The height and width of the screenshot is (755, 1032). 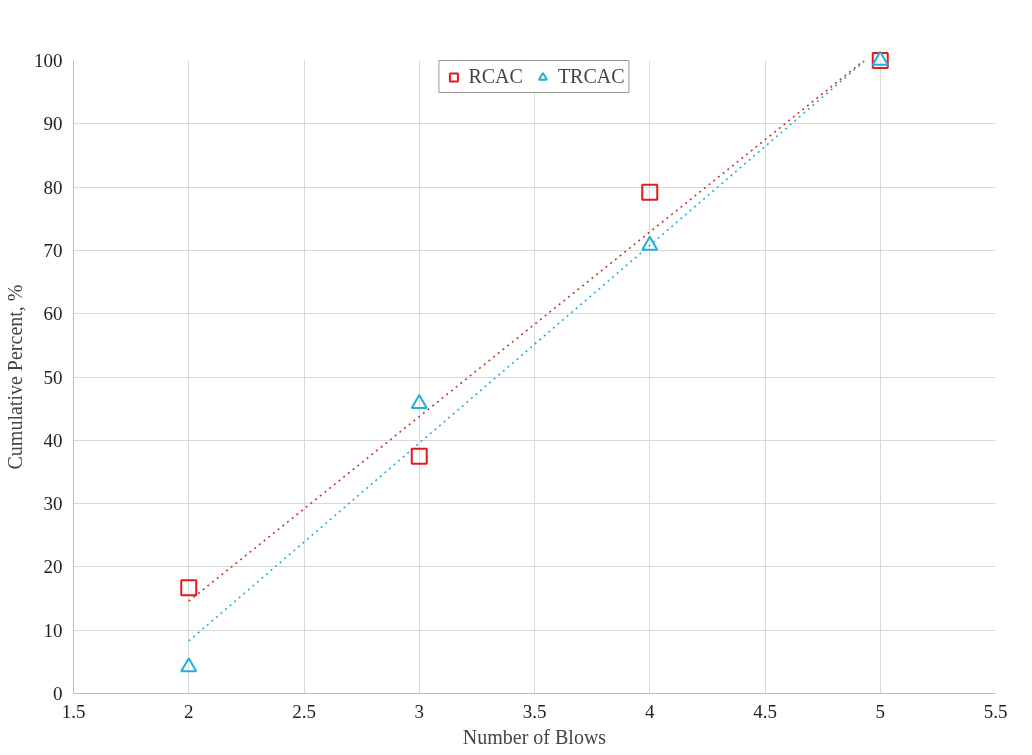 I want to click on y-tick-label: 40, so click(x=53, y=440).